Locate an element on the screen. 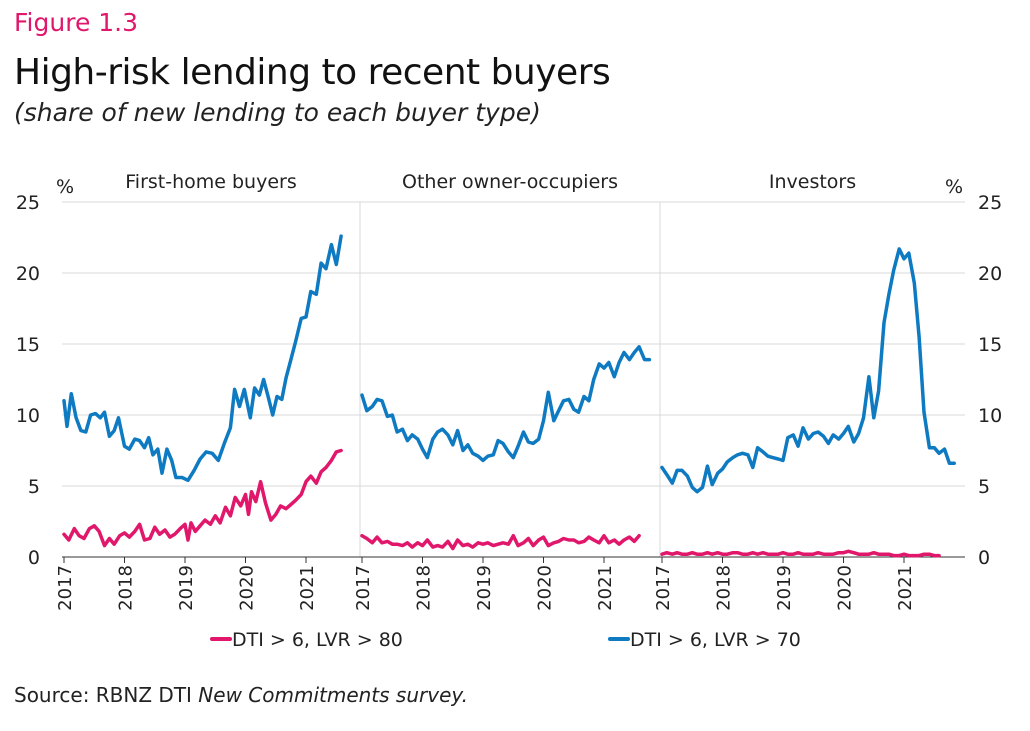  y-tick-right-25: 25 is located at coordinates (990, 203).